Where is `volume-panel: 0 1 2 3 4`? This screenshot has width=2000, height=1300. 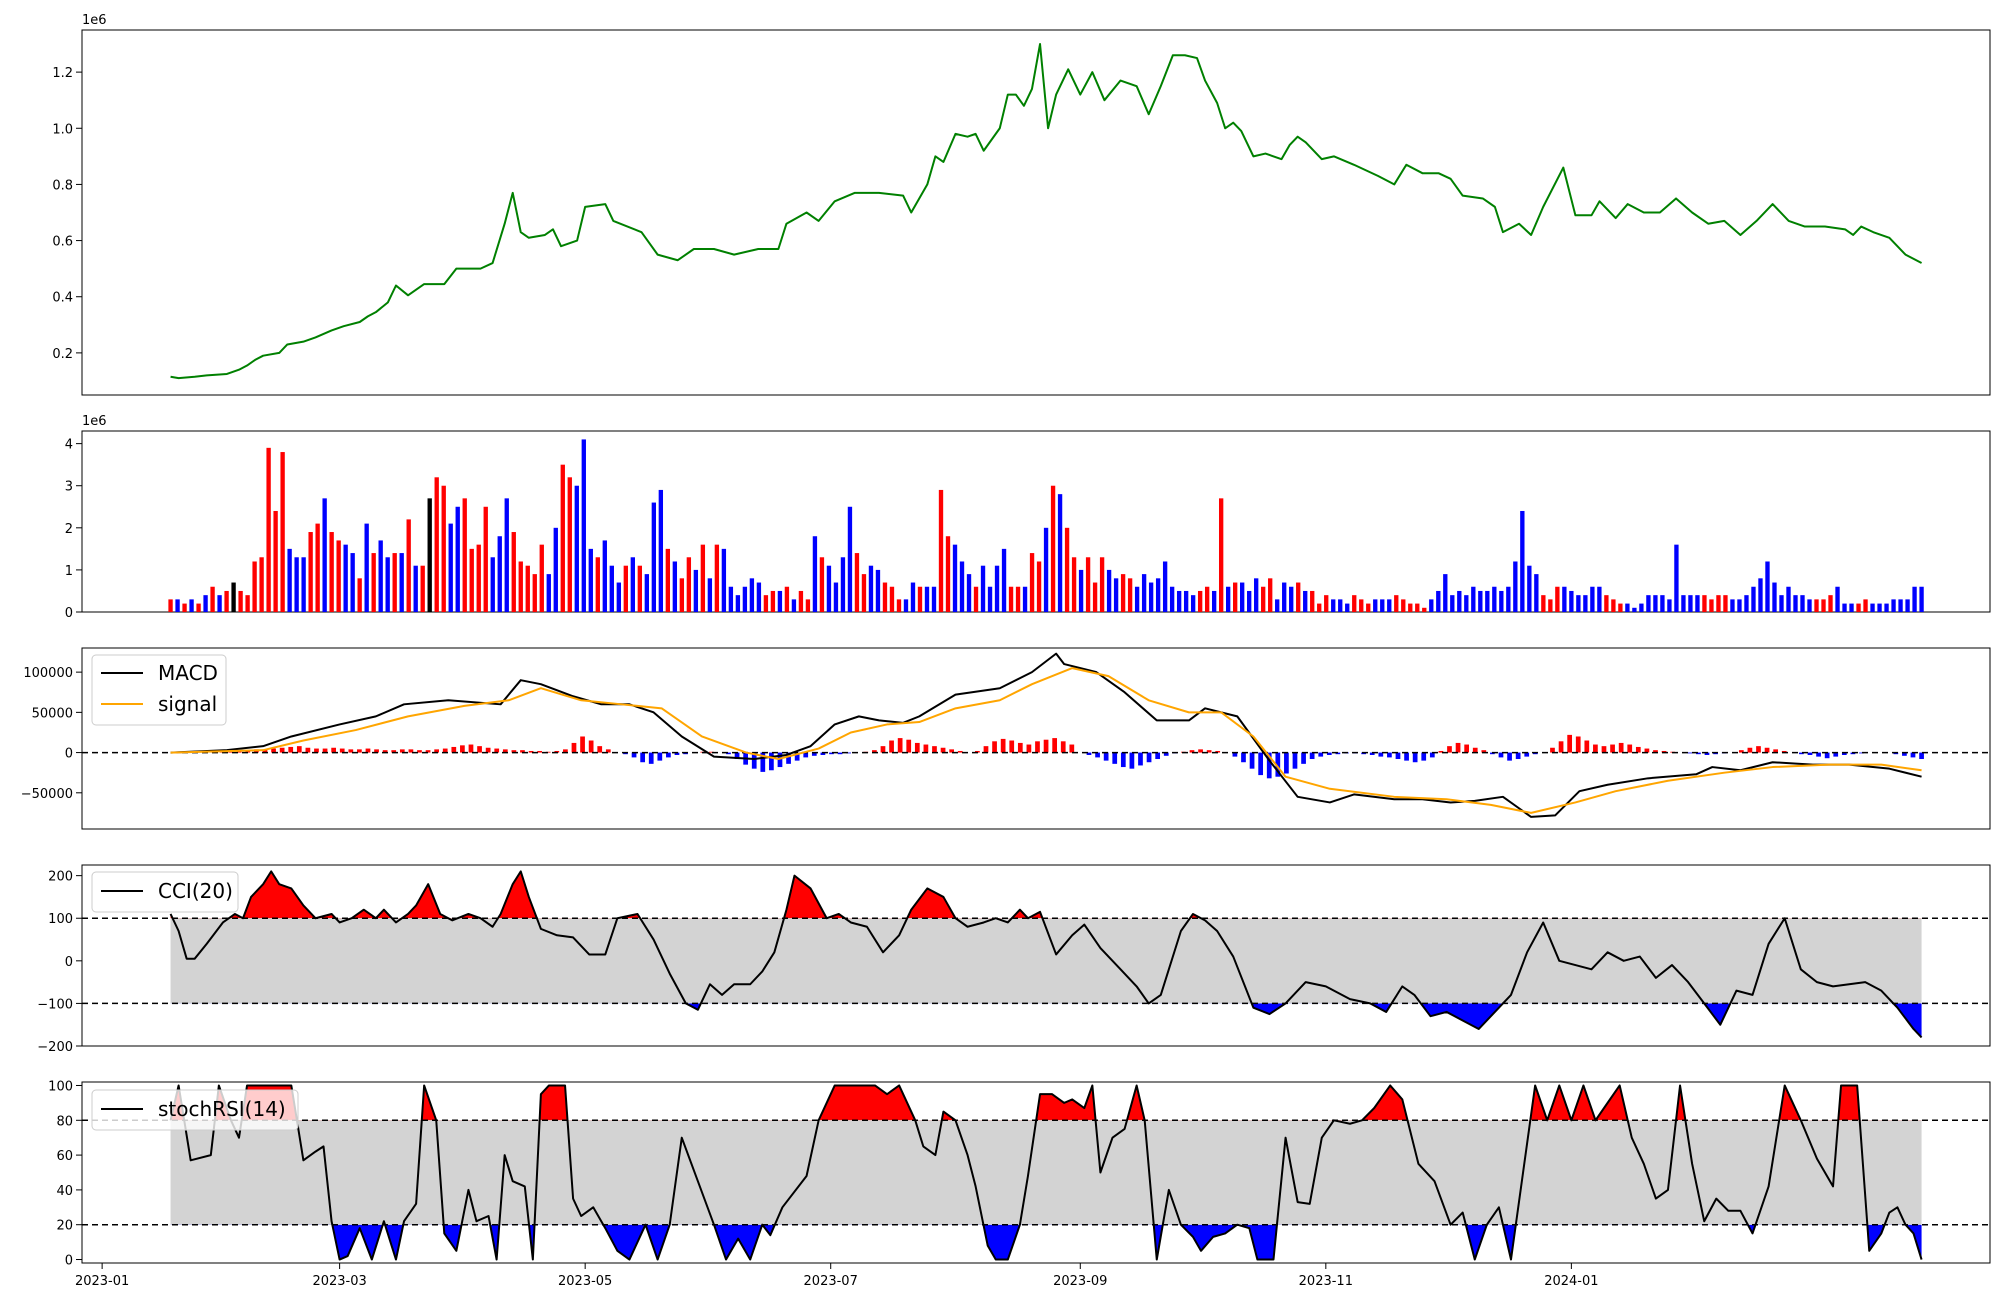
volume-panel: 0 1 2 3 4 is located at coordinates (1028, 525).